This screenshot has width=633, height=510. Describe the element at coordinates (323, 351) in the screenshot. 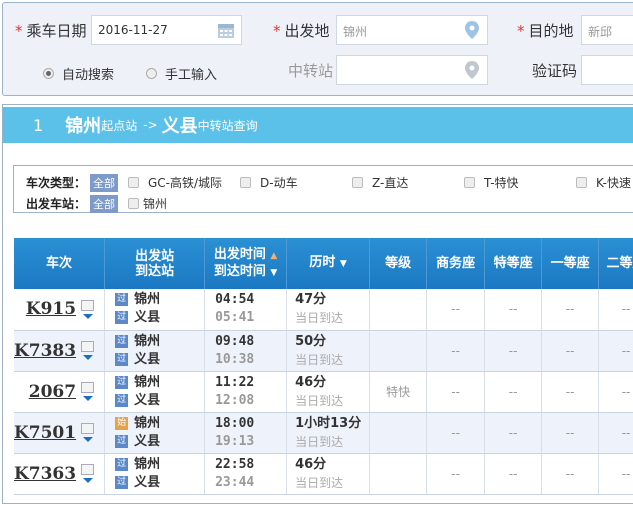

I see `table-row: K7383 过锦州过义县 09:48 10:38 50分 当日到达 -- -- -- --` at that location.